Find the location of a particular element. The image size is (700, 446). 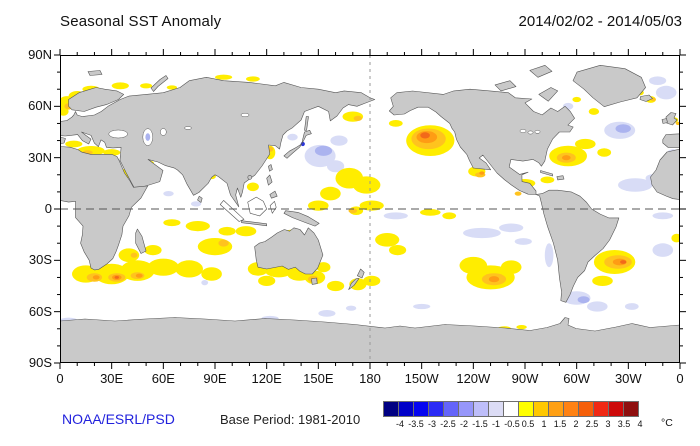

landmass-north-america is located at coordinates (482, 141).